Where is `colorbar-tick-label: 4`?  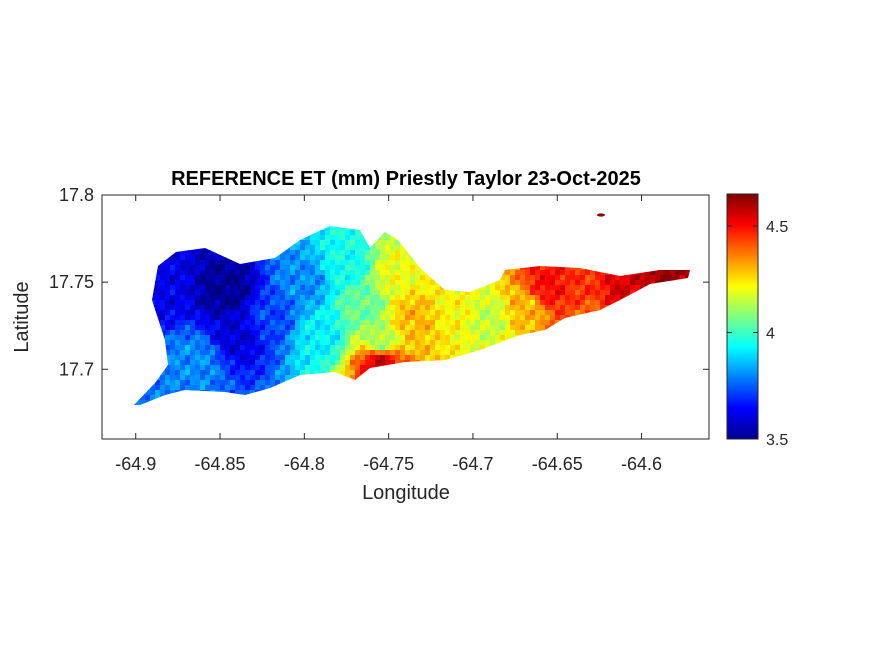 colorbar-tick-label: 4 is located at coordinates (770, 333).